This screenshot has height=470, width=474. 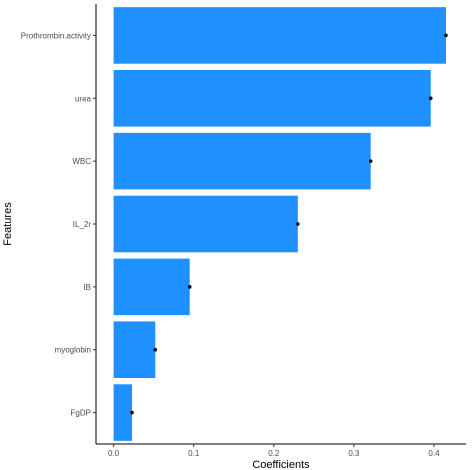 What do you see at coordinates (56, 35) in the screenshot?
I see `y-tick-label-0: Prothrombin.activity` at bounding box center [56, 35].